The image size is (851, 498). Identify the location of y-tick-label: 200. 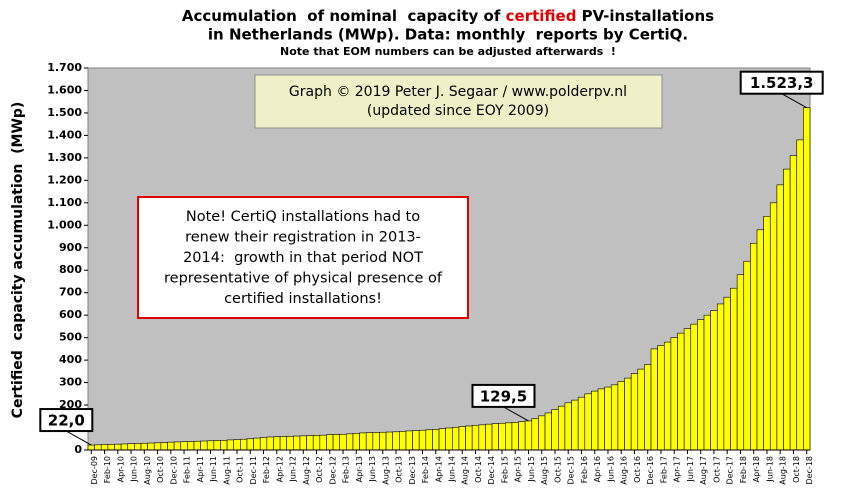
(70, 404).